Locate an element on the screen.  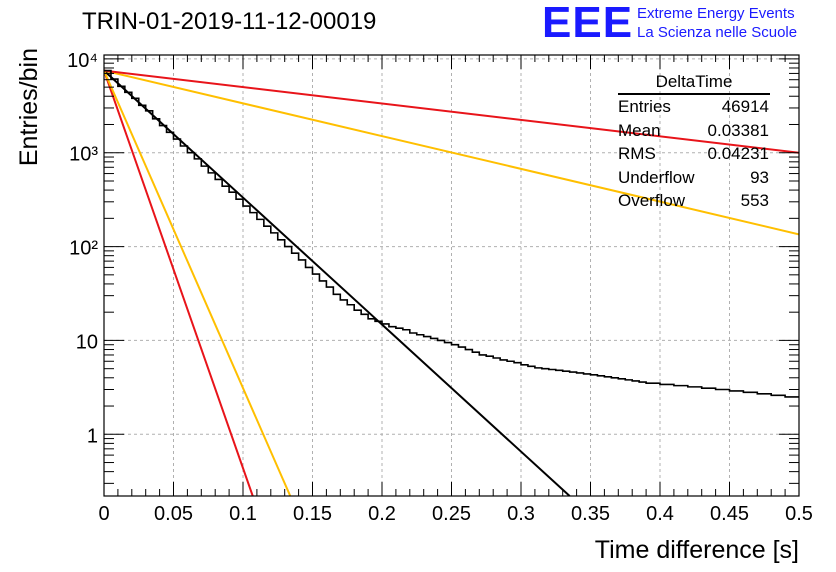
x-tick-label: 0.3 is located at coordinates (521, 514).